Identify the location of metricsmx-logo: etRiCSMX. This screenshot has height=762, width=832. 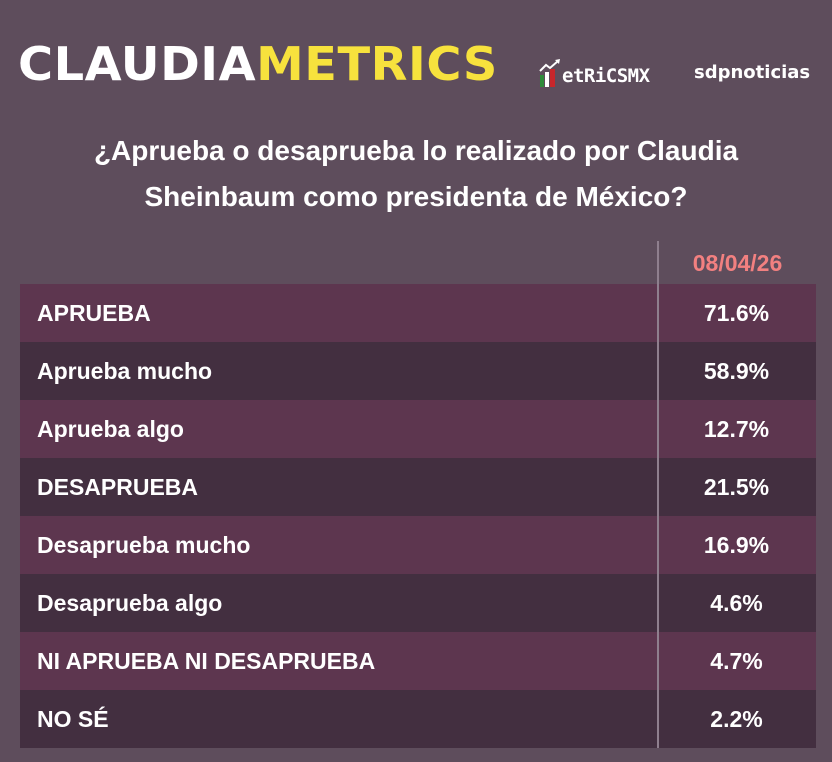
(594, 72).